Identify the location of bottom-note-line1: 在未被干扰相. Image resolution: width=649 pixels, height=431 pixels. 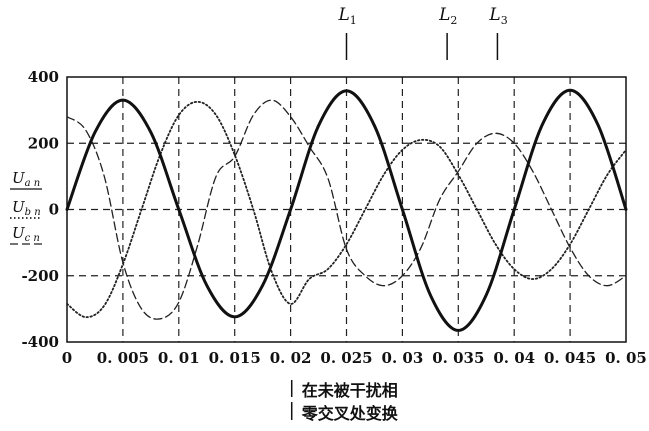
(350, 390).